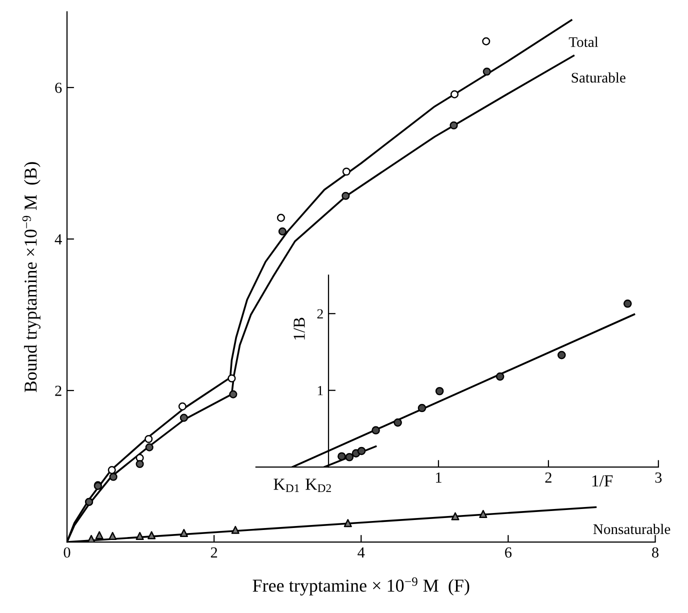  What do you see at coordinates (58, 87) in the screenshot?
I see `y-tick-label: 6` at bounding box center [58, 87].